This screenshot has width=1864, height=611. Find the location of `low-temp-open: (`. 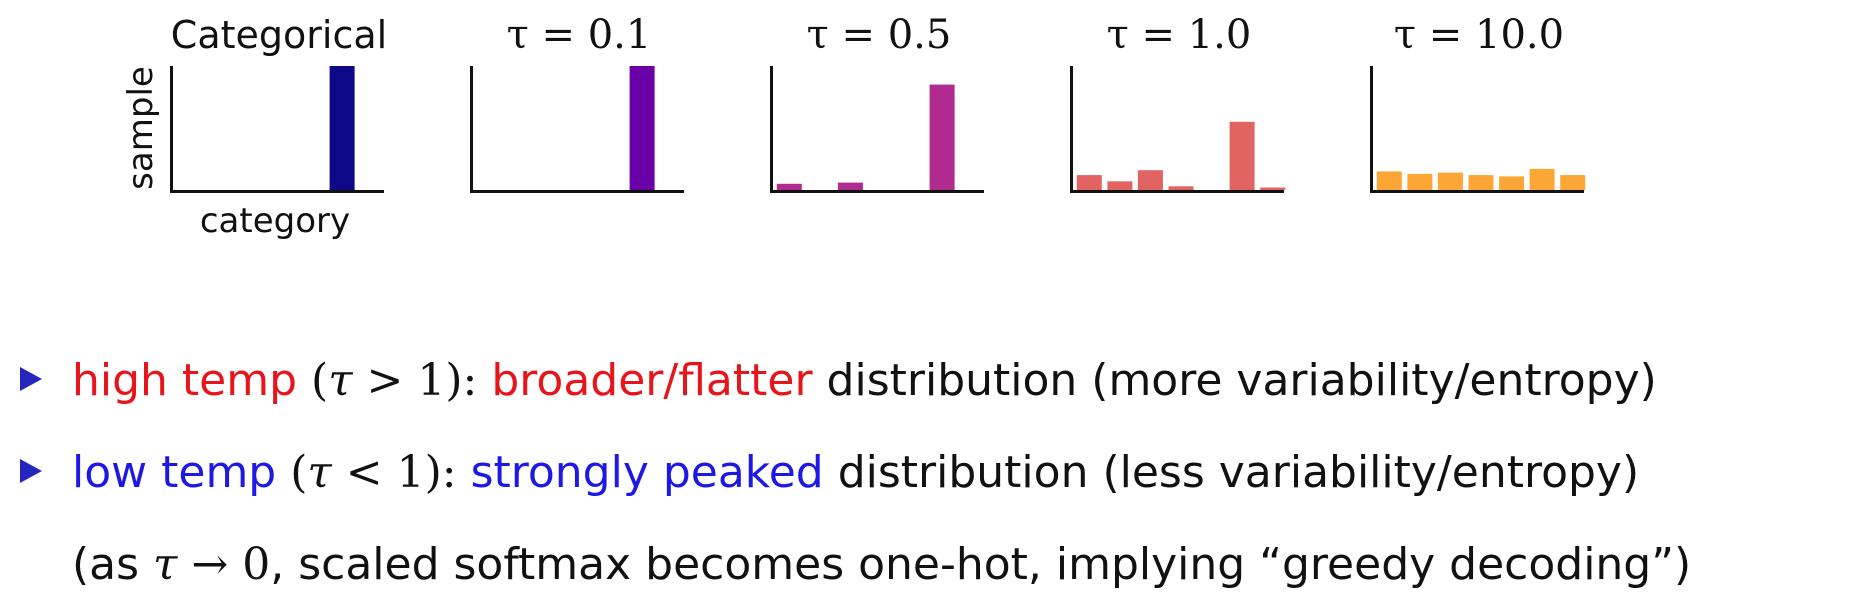

low-temp-open: ( is located at coordinates (292, 472).